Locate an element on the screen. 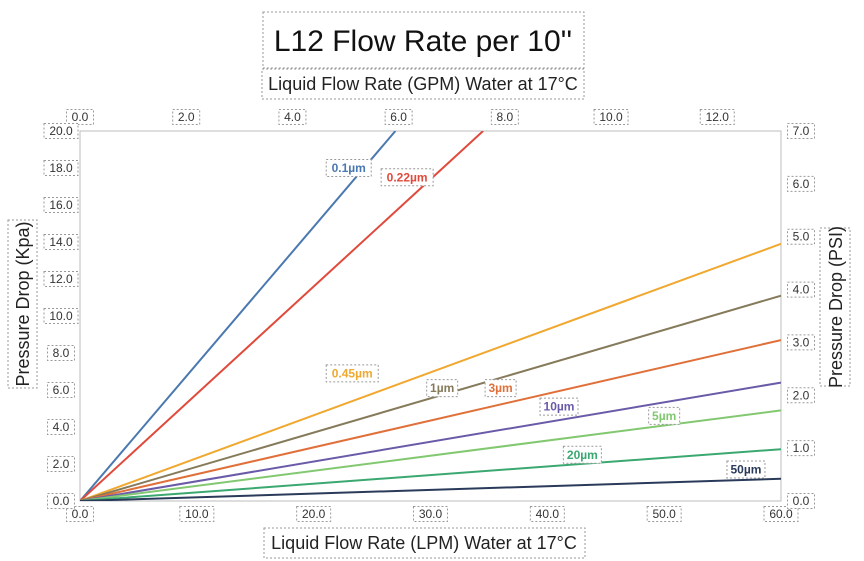  y-right-tick: 1.0 is located at coordinates (801, 448).